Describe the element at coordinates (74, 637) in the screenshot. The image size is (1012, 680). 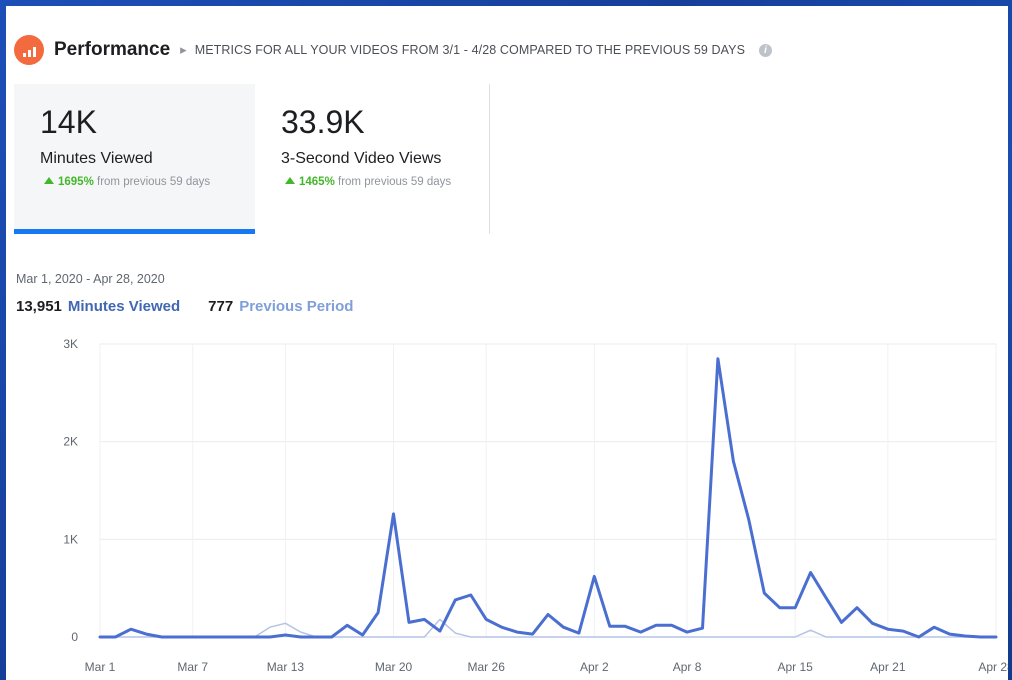
I see `y-tick-label: 0` at that location.